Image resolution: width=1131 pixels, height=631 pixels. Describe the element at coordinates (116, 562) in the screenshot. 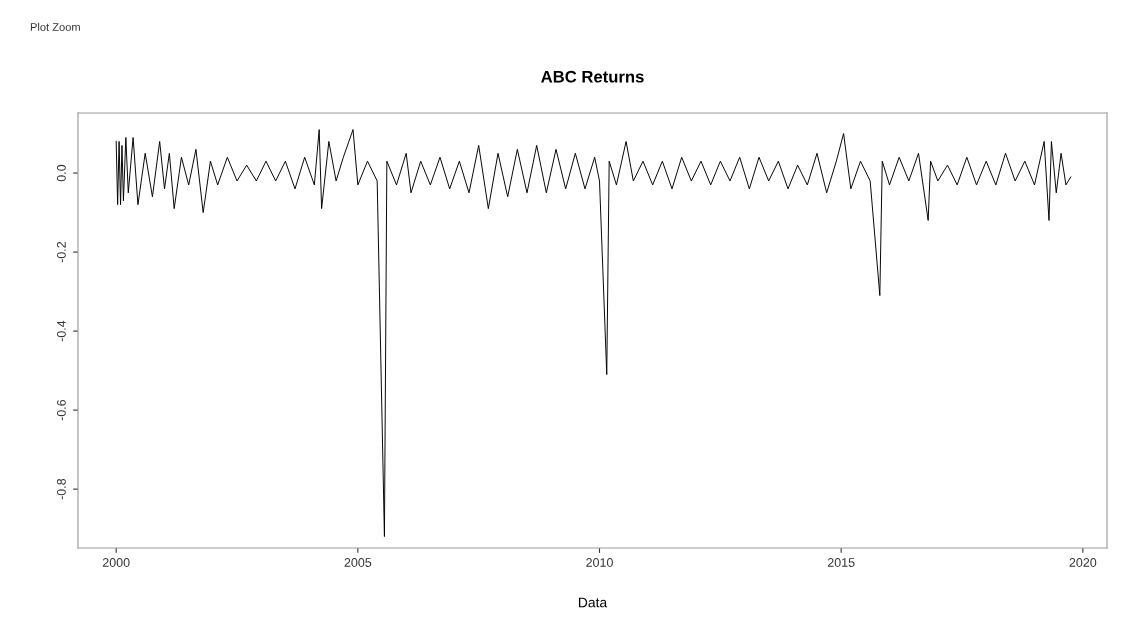

I see `x-tick-label: 2000` at that location.